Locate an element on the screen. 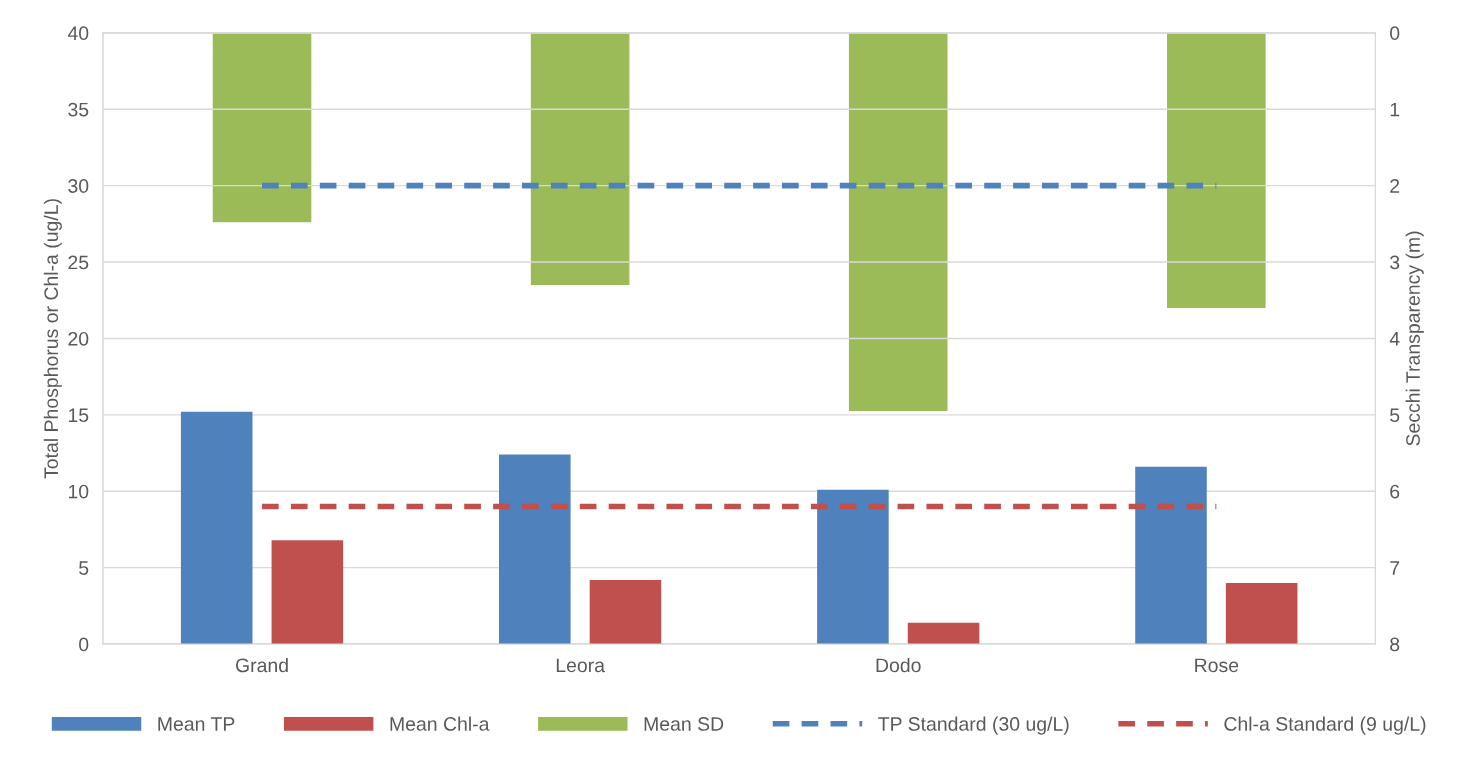 The height and width of the screenshot is (764, 1471). y2-tick-label: 8 is located at coordinates (1395, 644).